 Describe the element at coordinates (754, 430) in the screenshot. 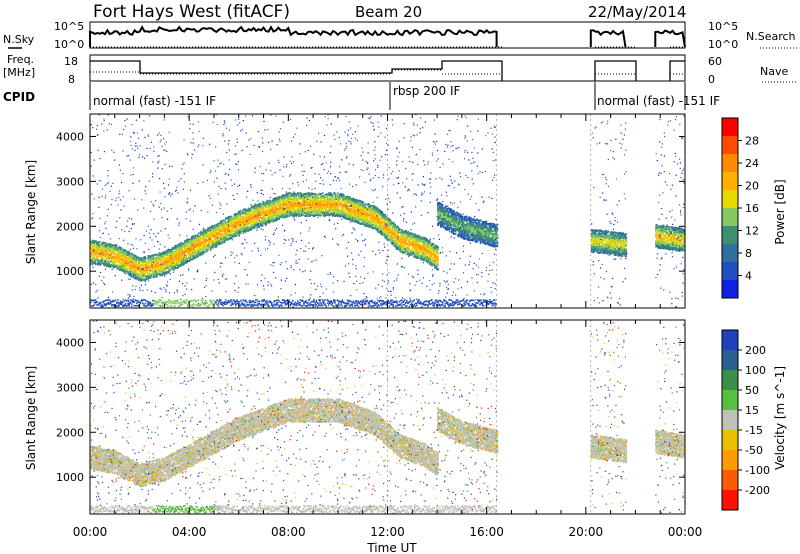

I see `colorbar-tick: -15` at that location.